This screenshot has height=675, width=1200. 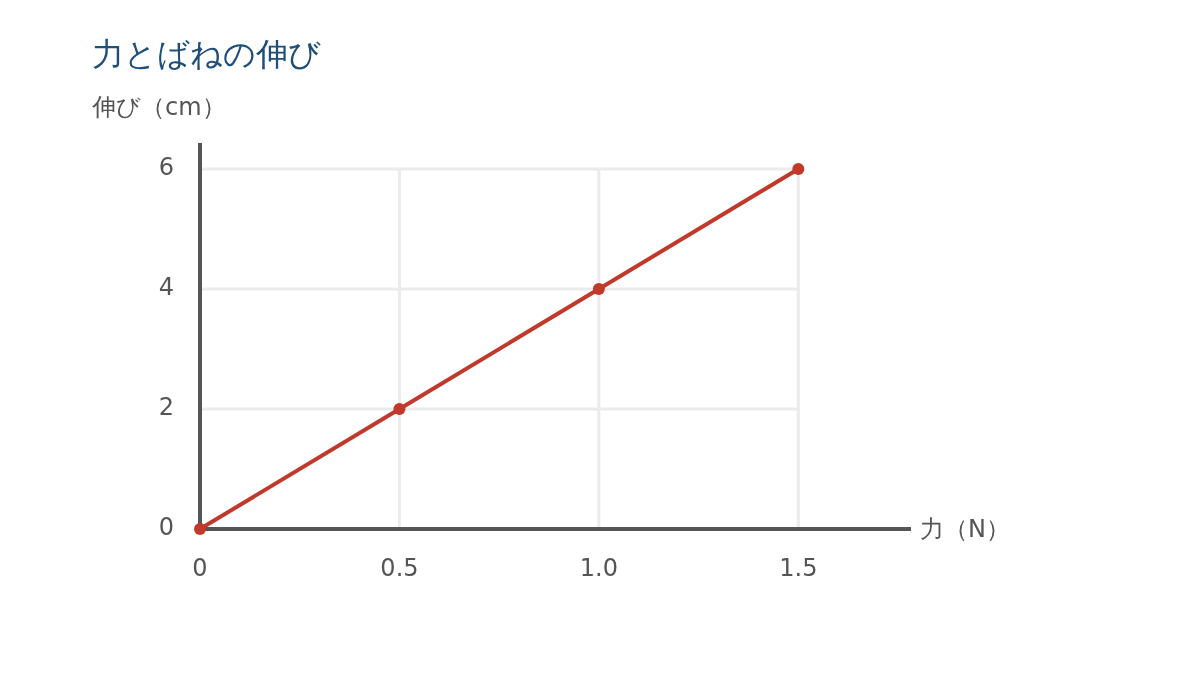 What do you see at coordinates (166, 407) in the screenshot?
I see `y-tick-label: 2` at bounding box center [166, 407].